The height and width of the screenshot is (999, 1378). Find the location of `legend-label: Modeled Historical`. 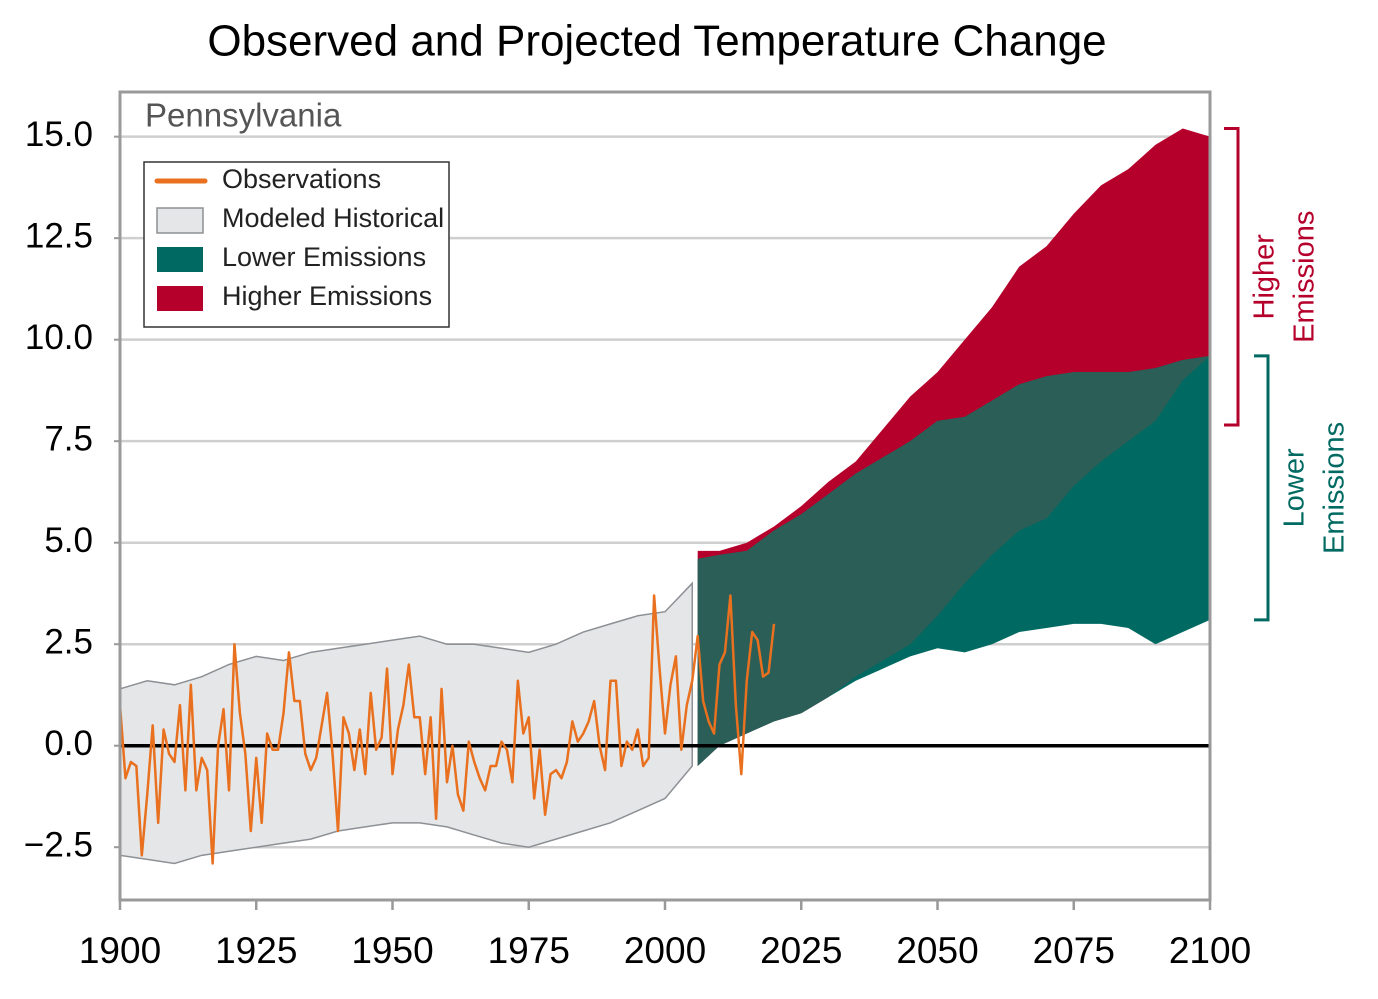

legend-label: Modeled Historical is located at coordinates (333, 218).